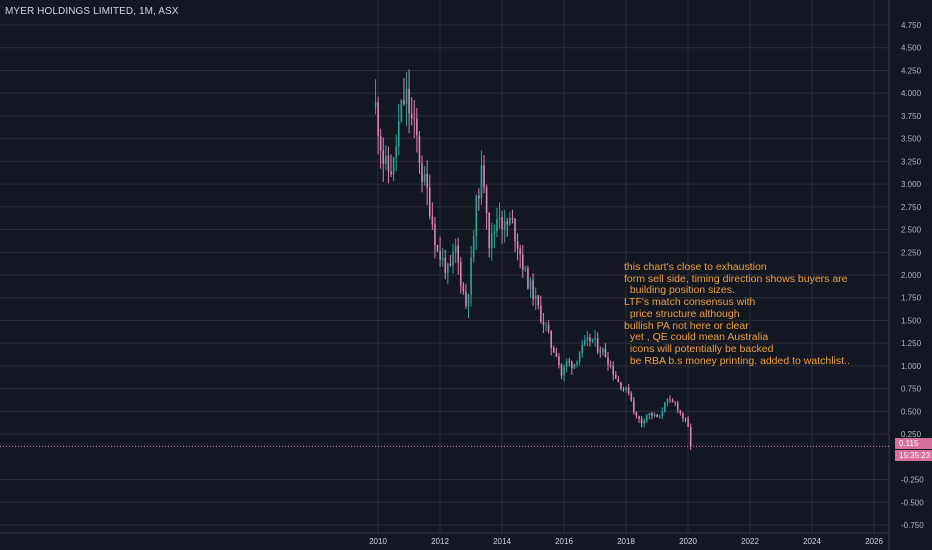 The height and width of the screenshot is (550, 932). Describe the element at coordinates (911, 389) in the screenshot. I see `y-tick-label: 0.750` at that location.